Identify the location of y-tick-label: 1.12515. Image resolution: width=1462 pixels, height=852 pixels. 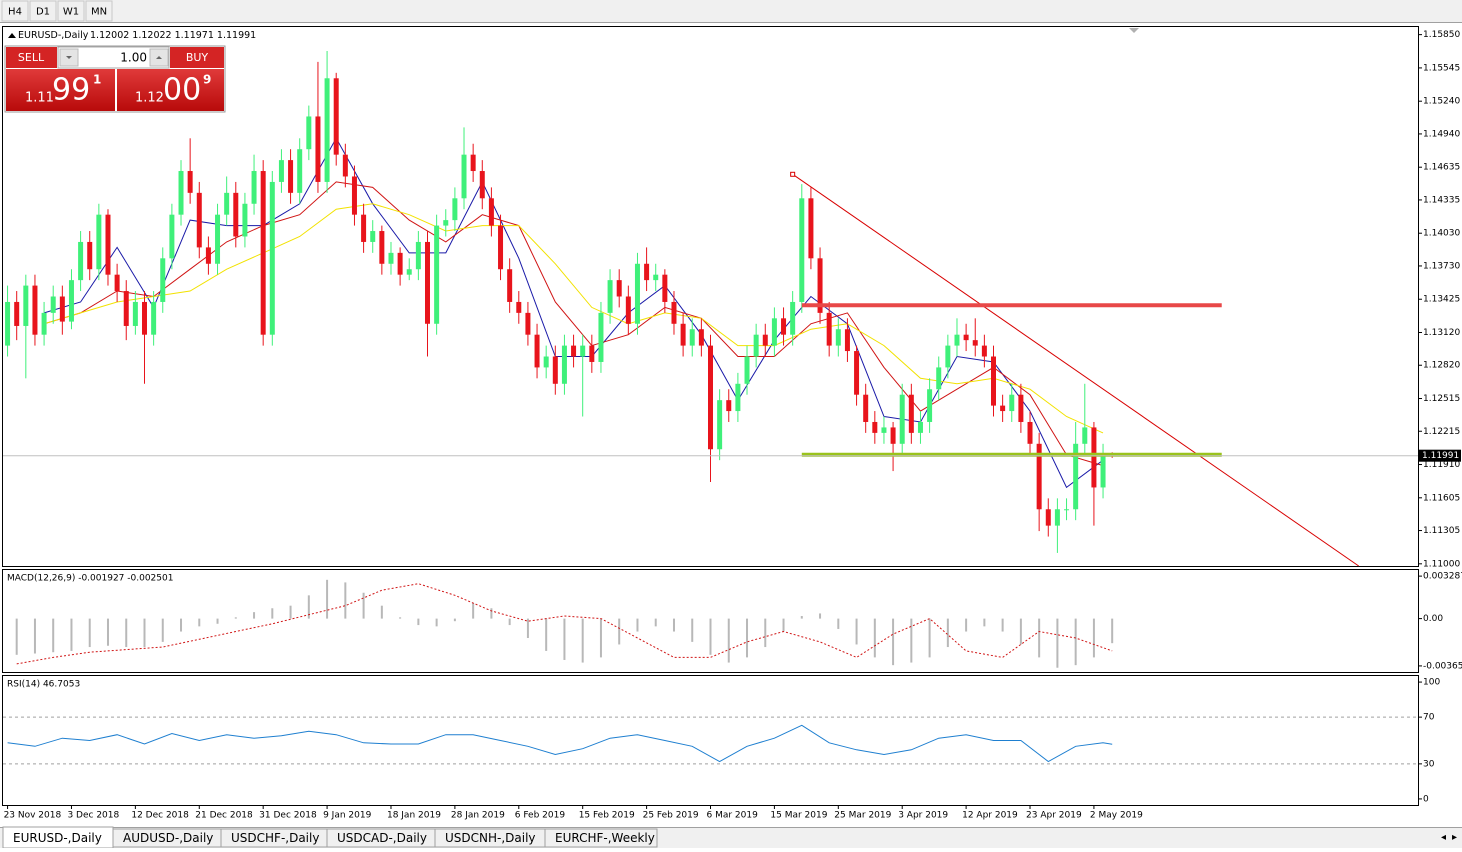
(1441, 399).